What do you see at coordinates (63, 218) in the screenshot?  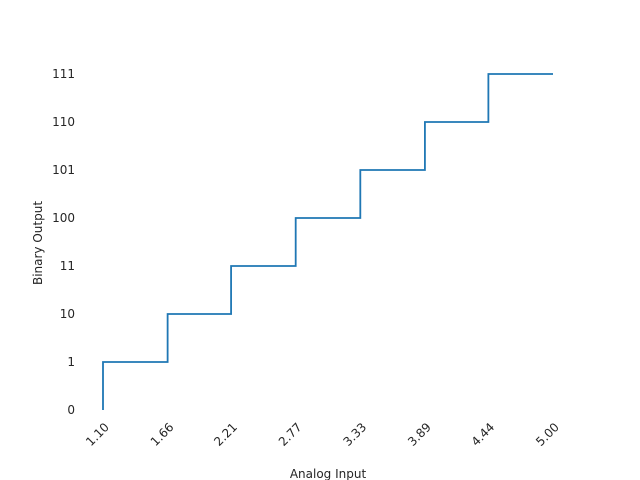 I see `y-tick-label: 100` at bounding box center [63, 218].